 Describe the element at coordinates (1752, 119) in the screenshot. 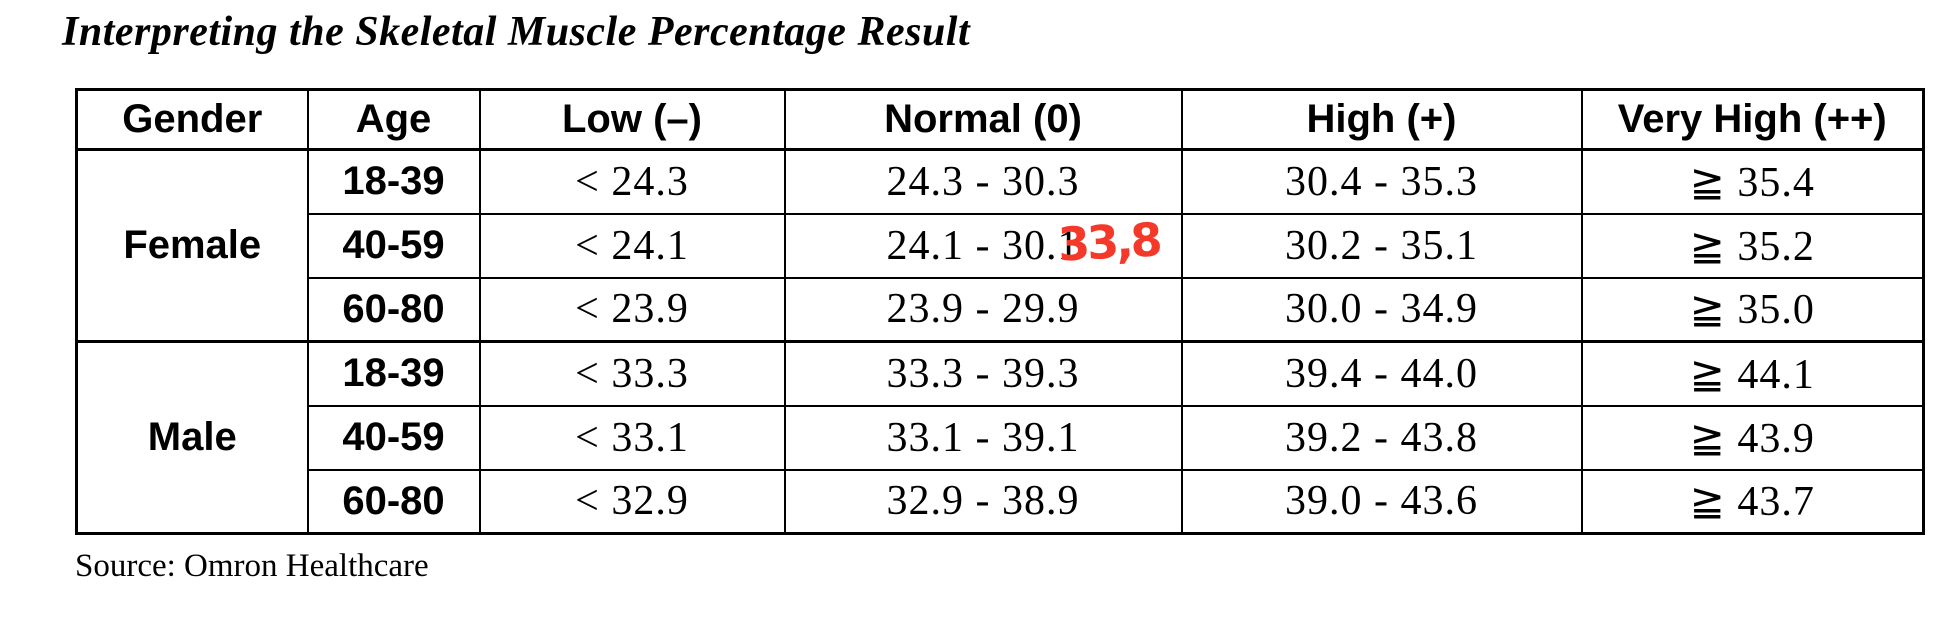

I see `header-very-high: Very High (++)` at that location.